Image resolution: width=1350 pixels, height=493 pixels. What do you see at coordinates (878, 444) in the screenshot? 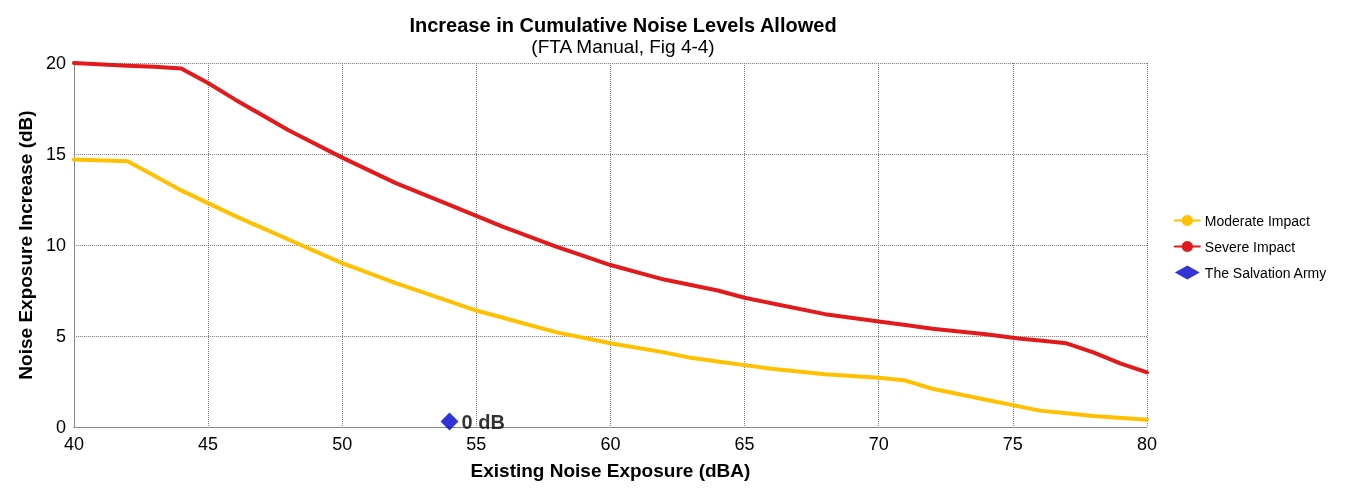
I see `x-tick-label: 70` at bounding box center [878, 444].